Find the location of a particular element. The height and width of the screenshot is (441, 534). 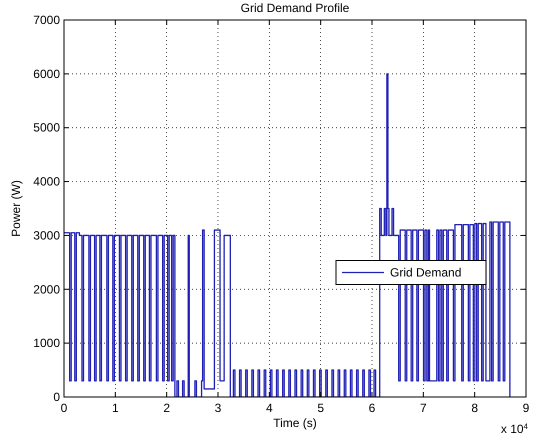

x-tick-label: 5 is located at coordinates (320, 408).